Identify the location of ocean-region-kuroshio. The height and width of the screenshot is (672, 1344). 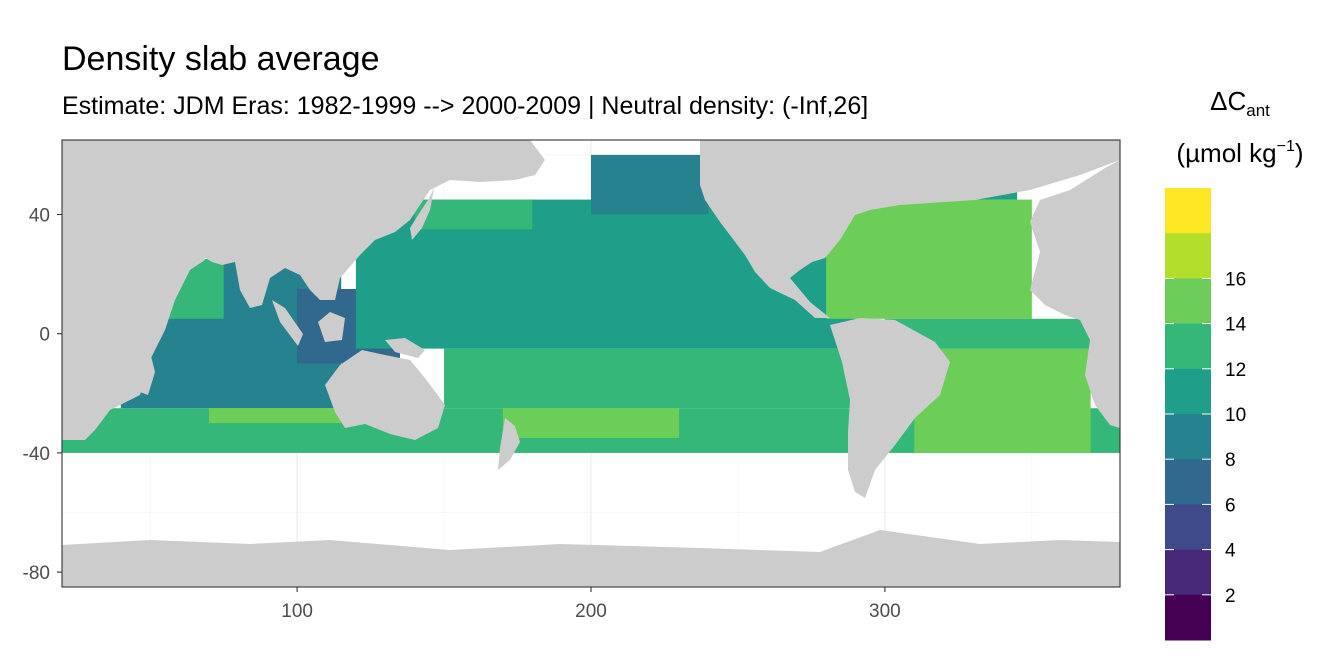
(473, 214).